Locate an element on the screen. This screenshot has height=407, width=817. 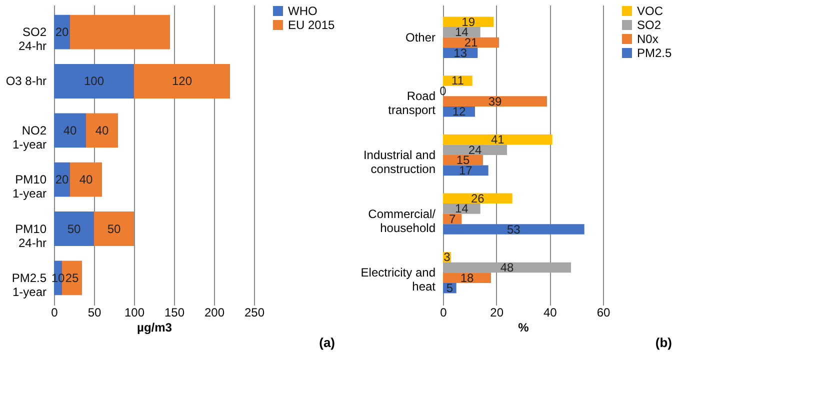
data-label: 25 is located at coordinates (72, 277).